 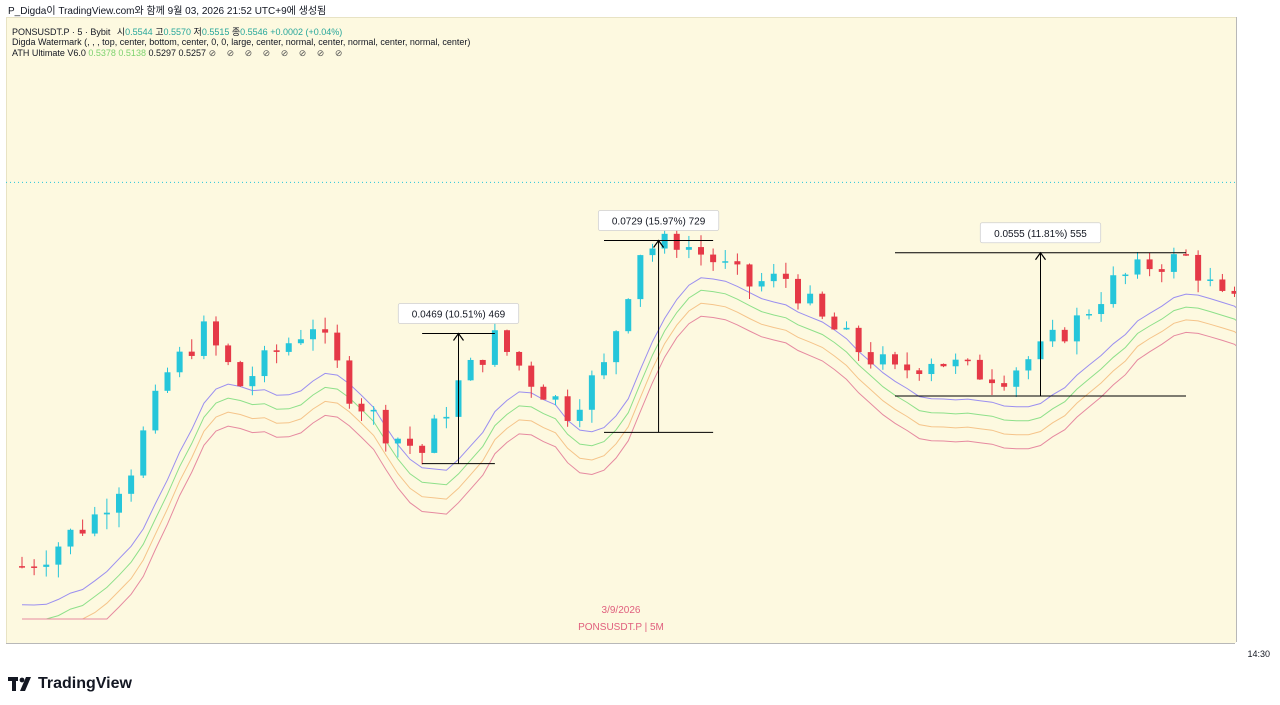 What do you see at coordinates (1258, 329) in the screenshot?
I see `price-axis` at bounding box center [1258, 329].